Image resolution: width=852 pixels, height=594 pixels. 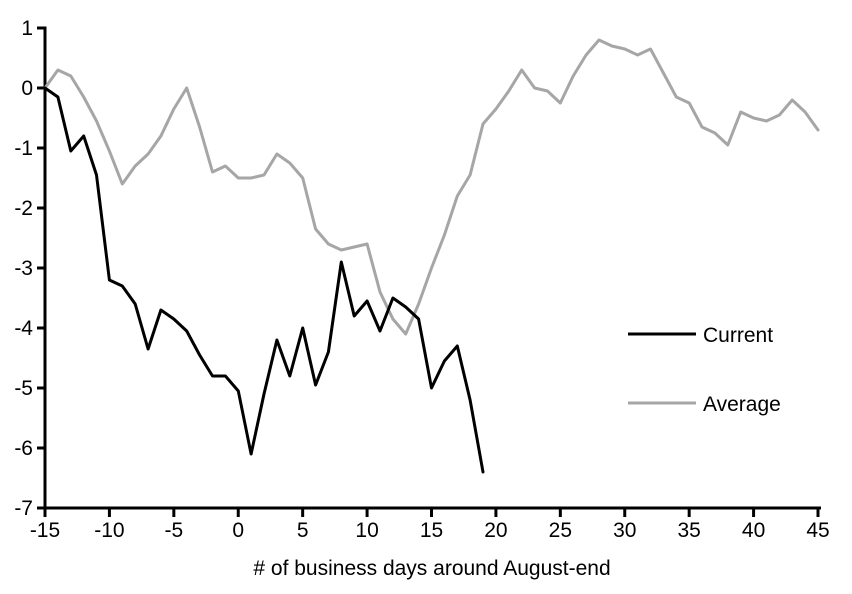 I want to click on legend-label-current: Current, so click(x=738, y=335).